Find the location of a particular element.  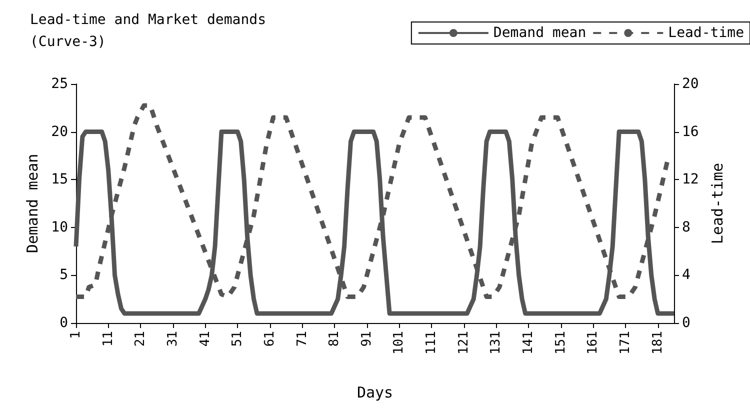

y2-axis-title: Lead-time is located at coordinates (717, 203).